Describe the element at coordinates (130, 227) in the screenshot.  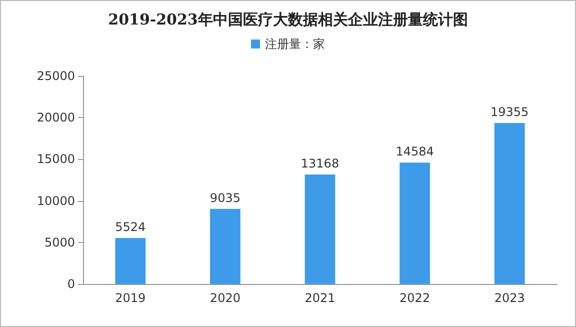
I see `data-label: 5524` at that location.